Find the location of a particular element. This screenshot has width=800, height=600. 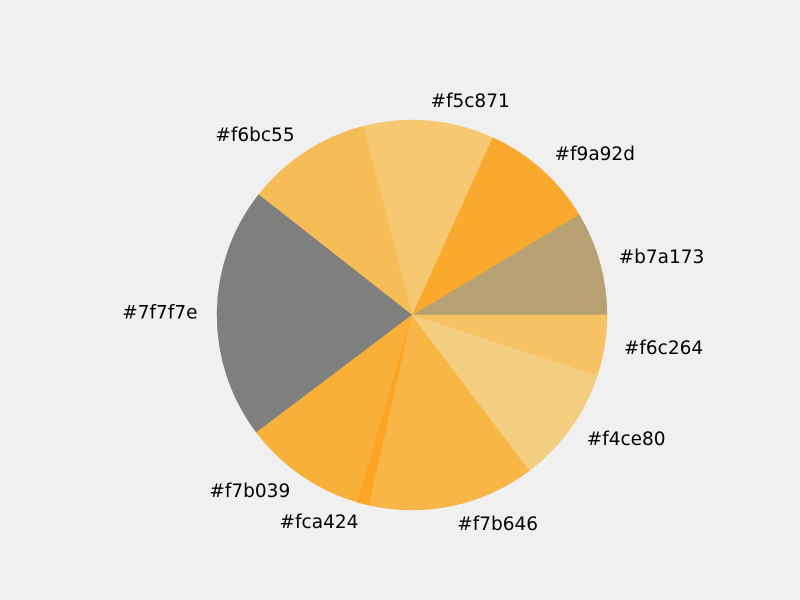

pie-slice-label-1: #b7a173 is located at coordinates (662, 257).